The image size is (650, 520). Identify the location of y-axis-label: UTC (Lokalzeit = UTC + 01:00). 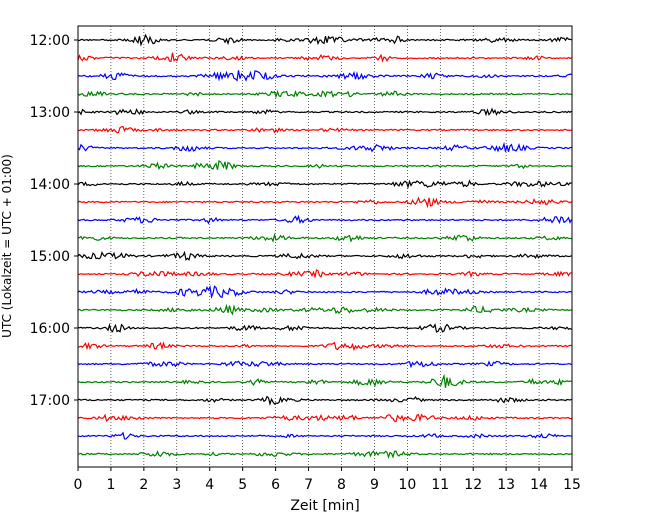
(7, 246).